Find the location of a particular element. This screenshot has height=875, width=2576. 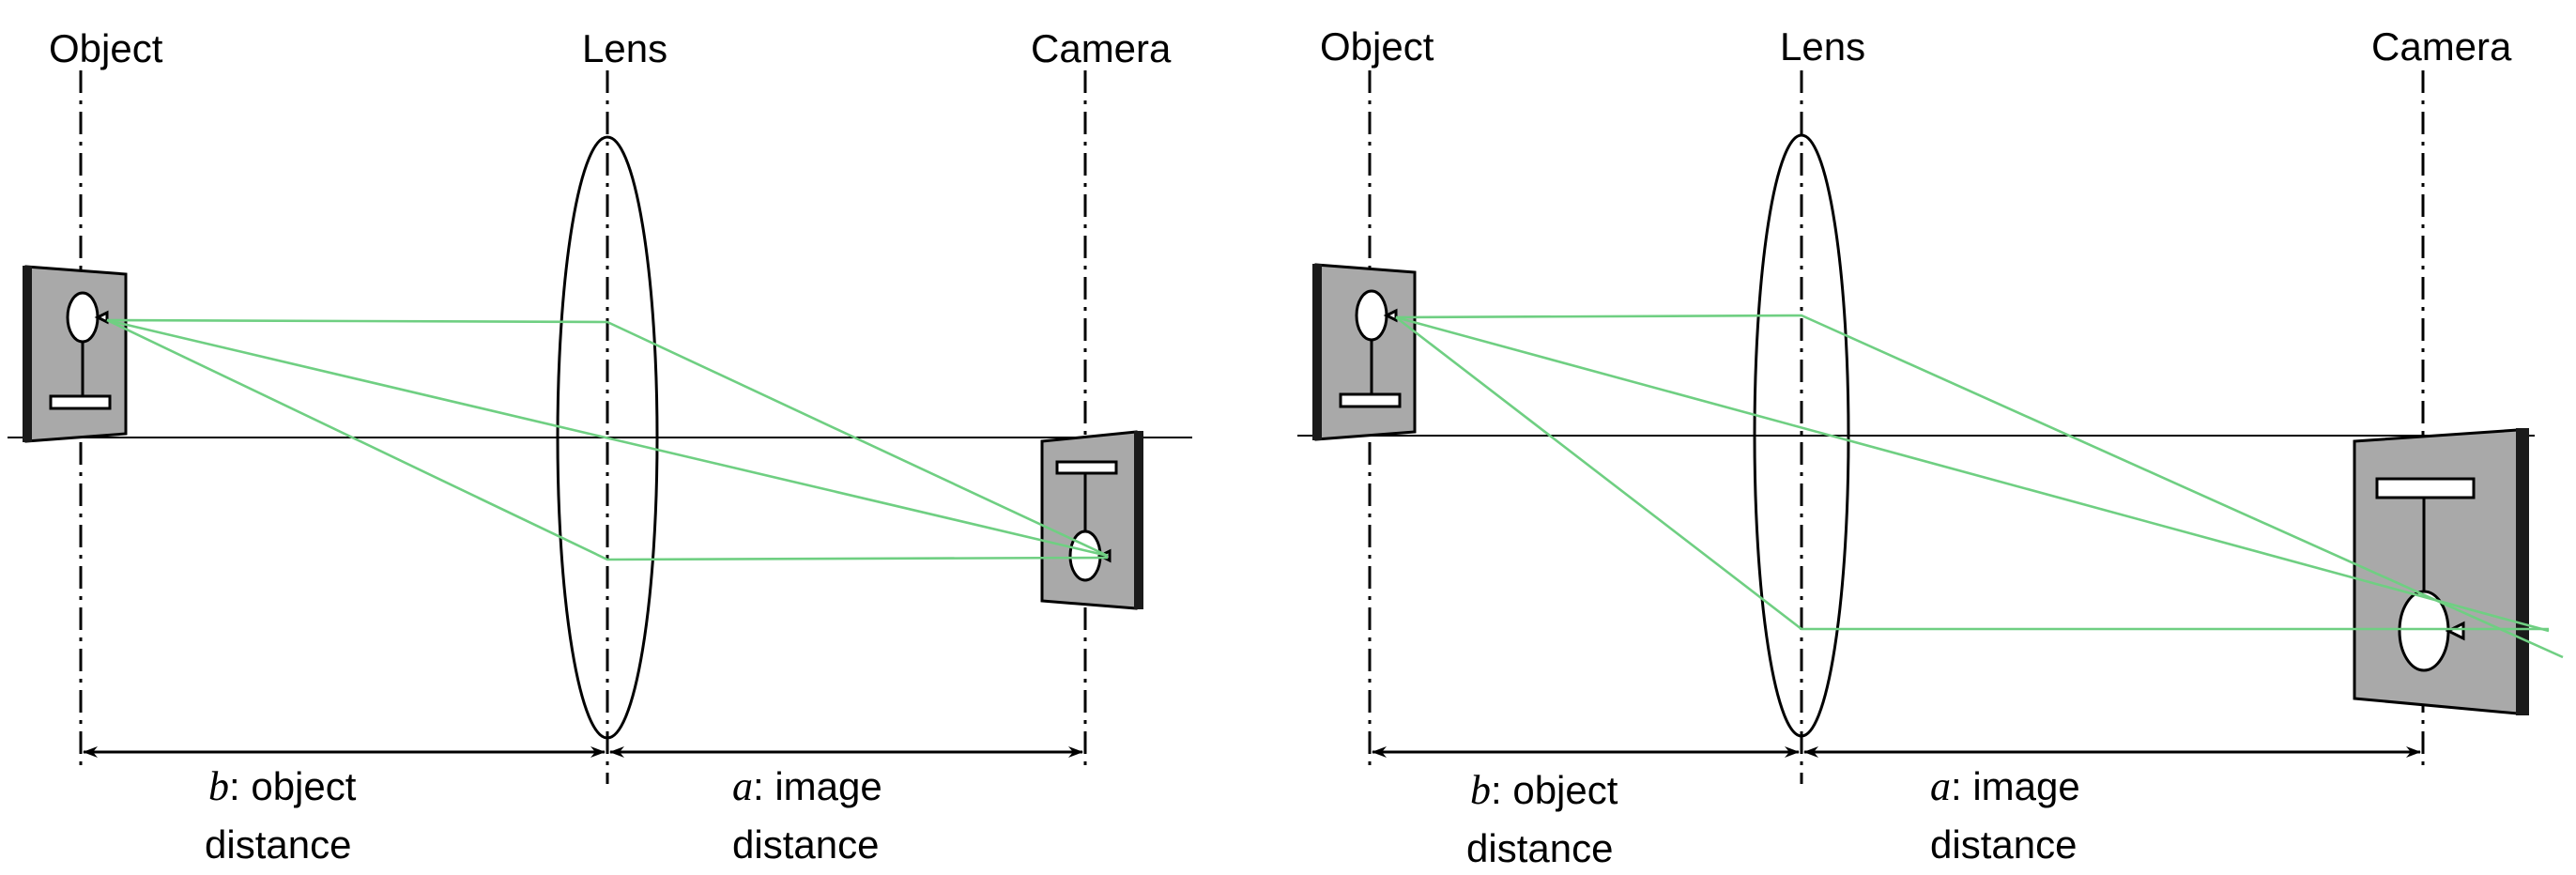

ray-focal is located at coordinates (608, 439).